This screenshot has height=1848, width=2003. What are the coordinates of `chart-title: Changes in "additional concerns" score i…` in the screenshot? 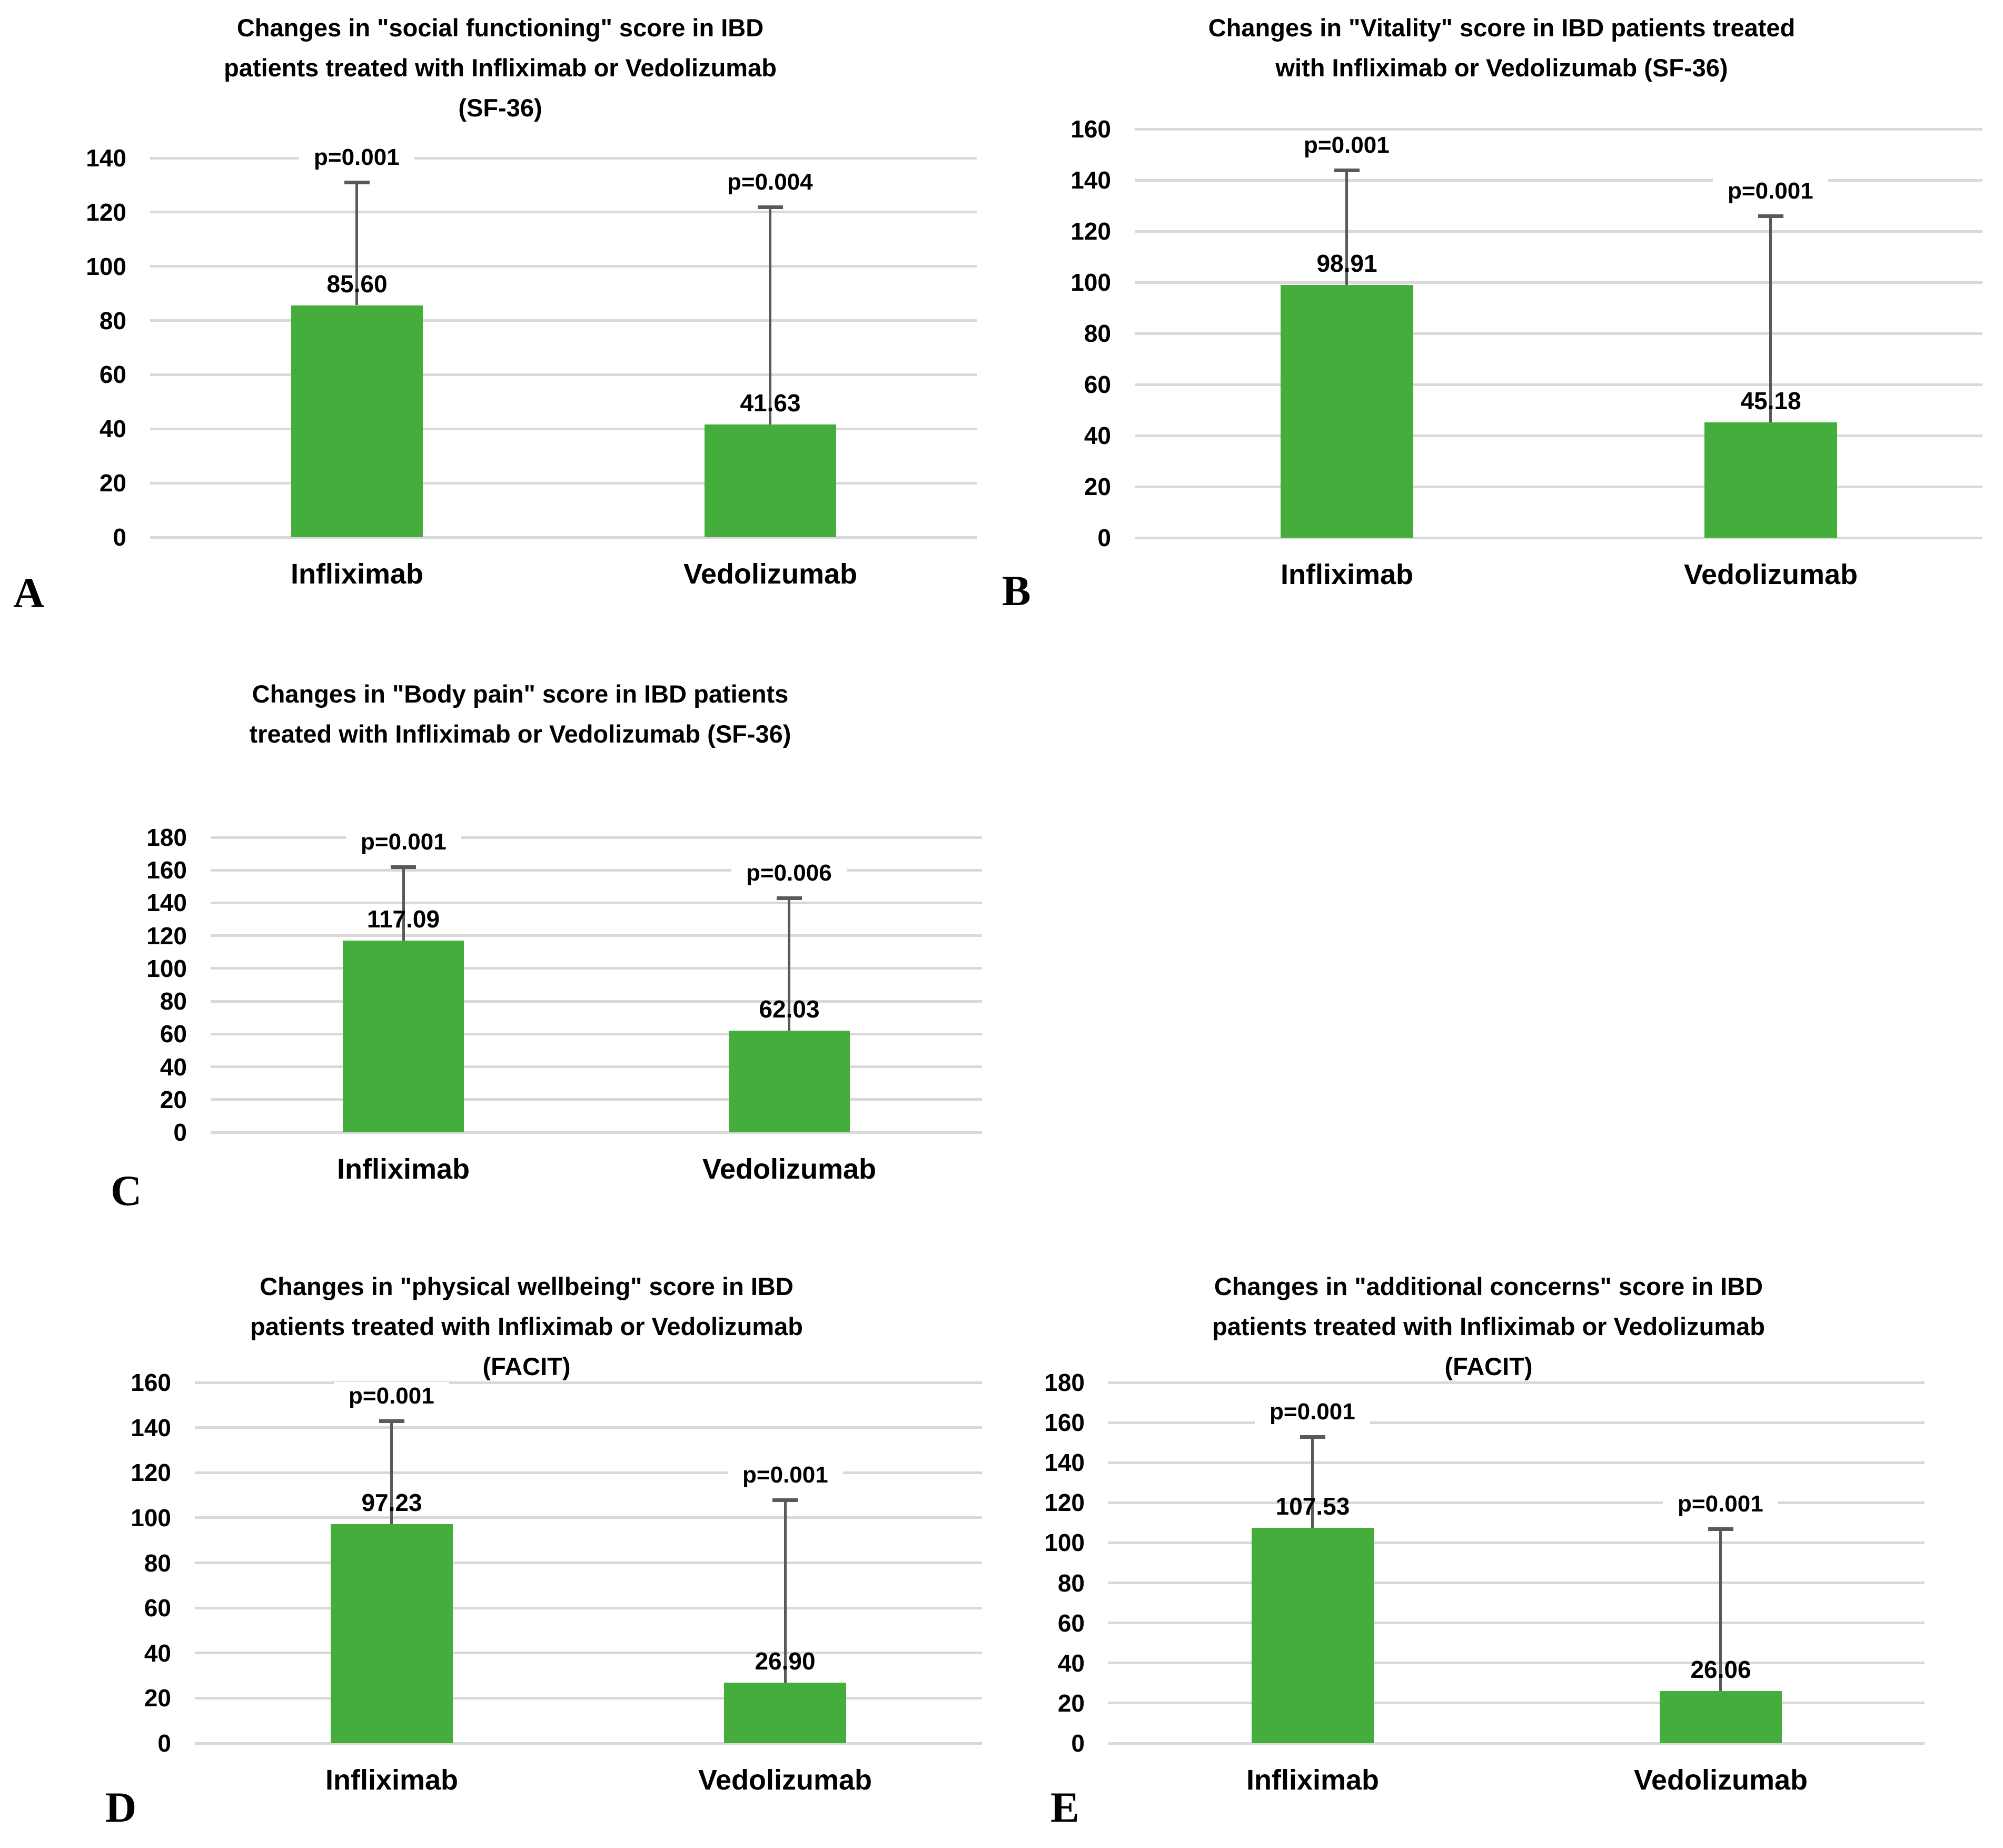 It's located at (1488, 1327).